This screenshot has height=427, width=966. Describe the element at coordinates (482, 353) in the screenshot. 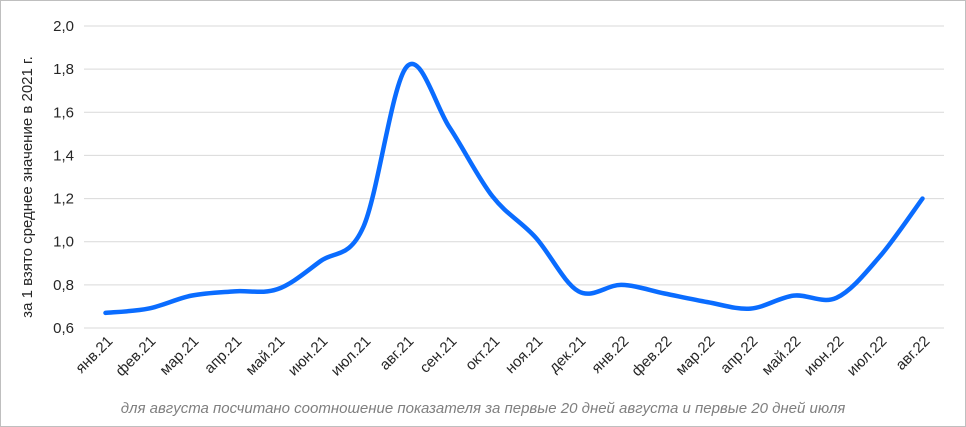

I see `x-tick-label: окт.21` at that location.